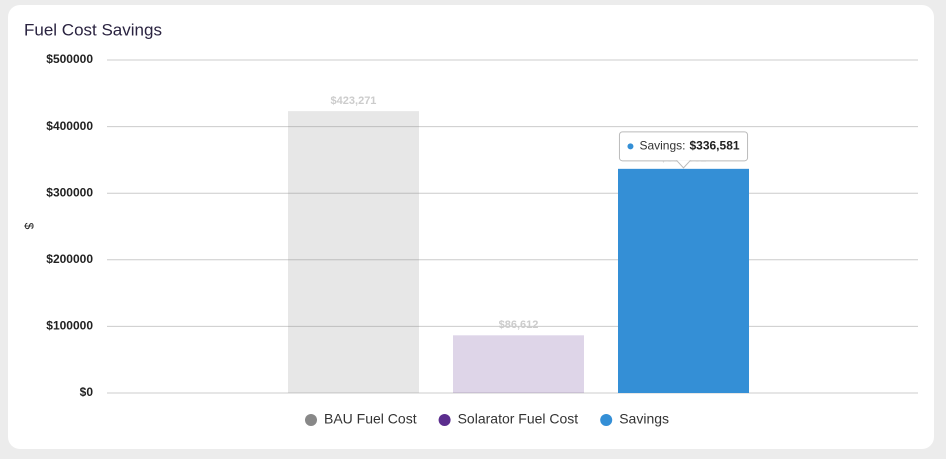  What do you see at coordinates (354, 101) in the screenshot?
I see `value-label: $423,271` at bounding box center [354, 101].